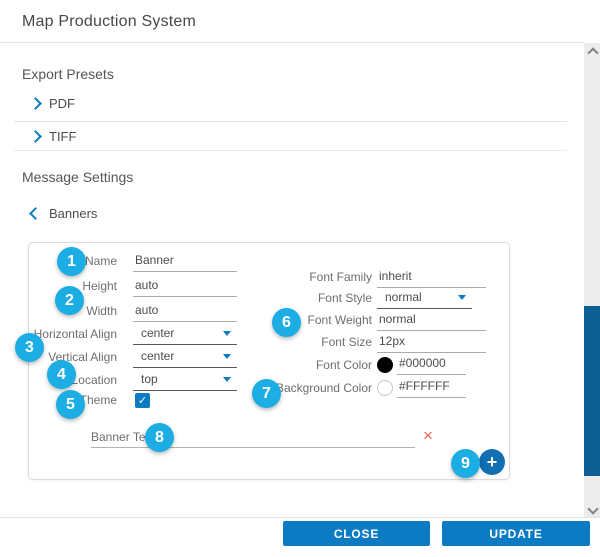 Image resolution: width=600 pixels, height=557 pixels. What do you see at coordinates (68, 74) in the screenshot?
I see `export-presets-heading: Export Presets` at bounding box center [68, 74].